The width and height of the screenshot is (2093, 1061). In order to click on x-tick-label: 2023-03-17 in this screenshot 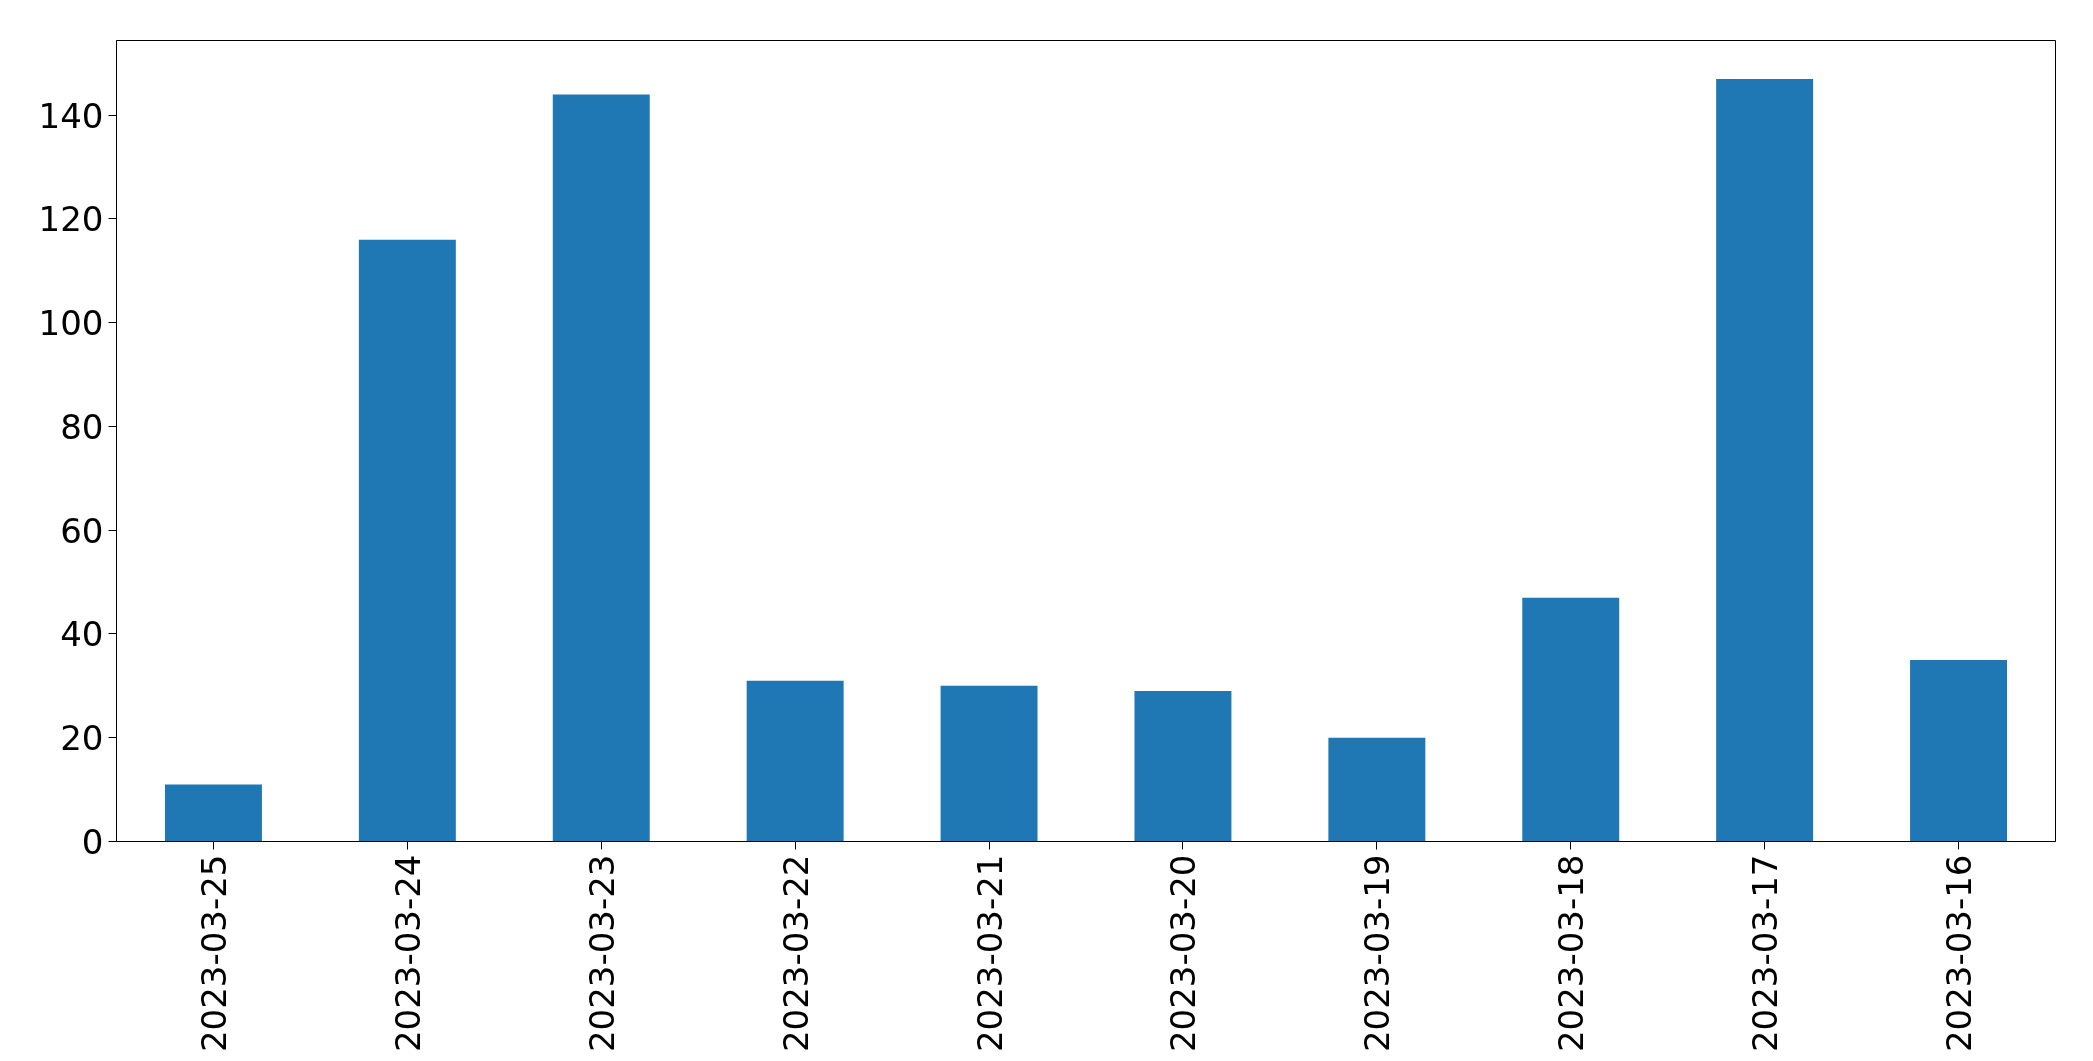, I will do `click(1765, 953)`.